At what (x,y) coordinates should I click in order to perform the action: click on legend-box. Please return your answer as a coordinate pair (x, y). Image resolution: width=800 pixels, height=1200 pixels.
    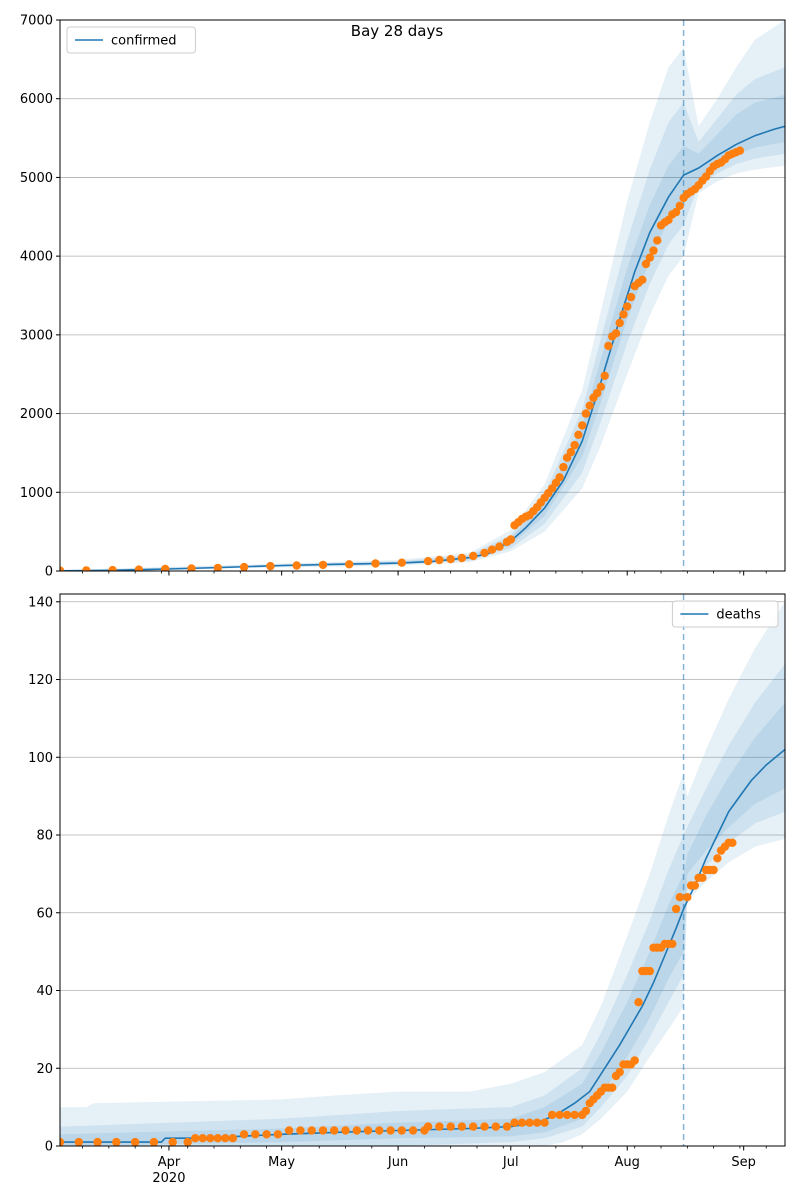
    Looking at the image, I should click on (725, 614).